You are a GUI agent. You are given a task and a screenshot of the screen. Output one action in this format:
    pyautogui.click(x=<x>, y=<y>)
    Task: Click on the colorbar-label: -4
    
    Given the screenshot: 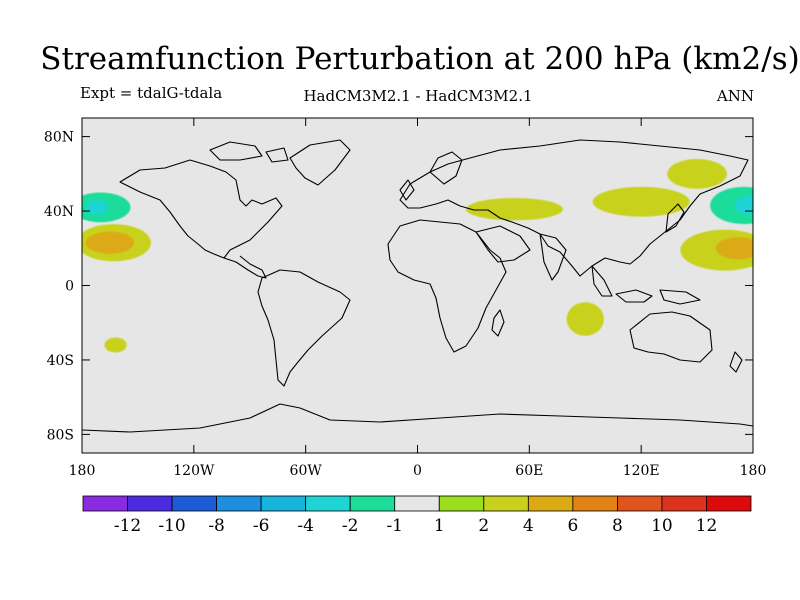 What is the action you would take?
    pyautogui.click(x=305, y=526)
    